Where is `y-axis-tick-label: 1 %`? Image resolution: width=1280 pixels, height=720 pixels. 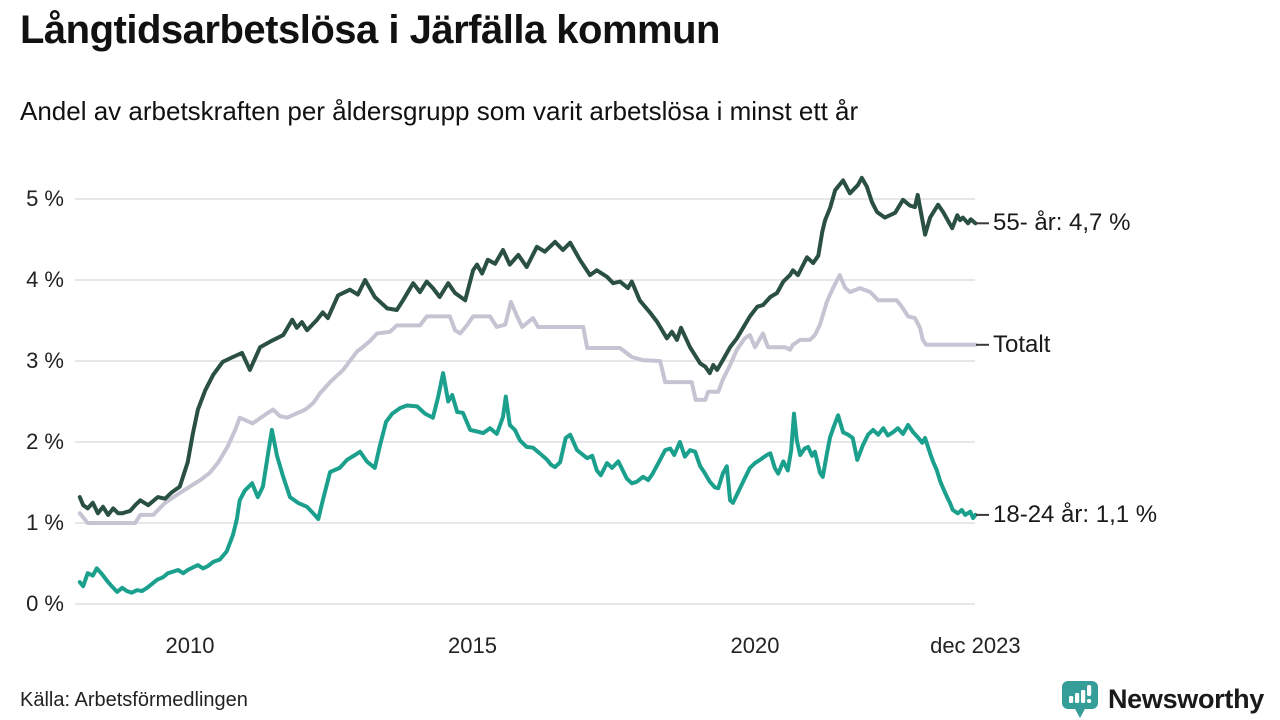
y-axis-tick-label: 1 % is located at coordinates (45, 522).